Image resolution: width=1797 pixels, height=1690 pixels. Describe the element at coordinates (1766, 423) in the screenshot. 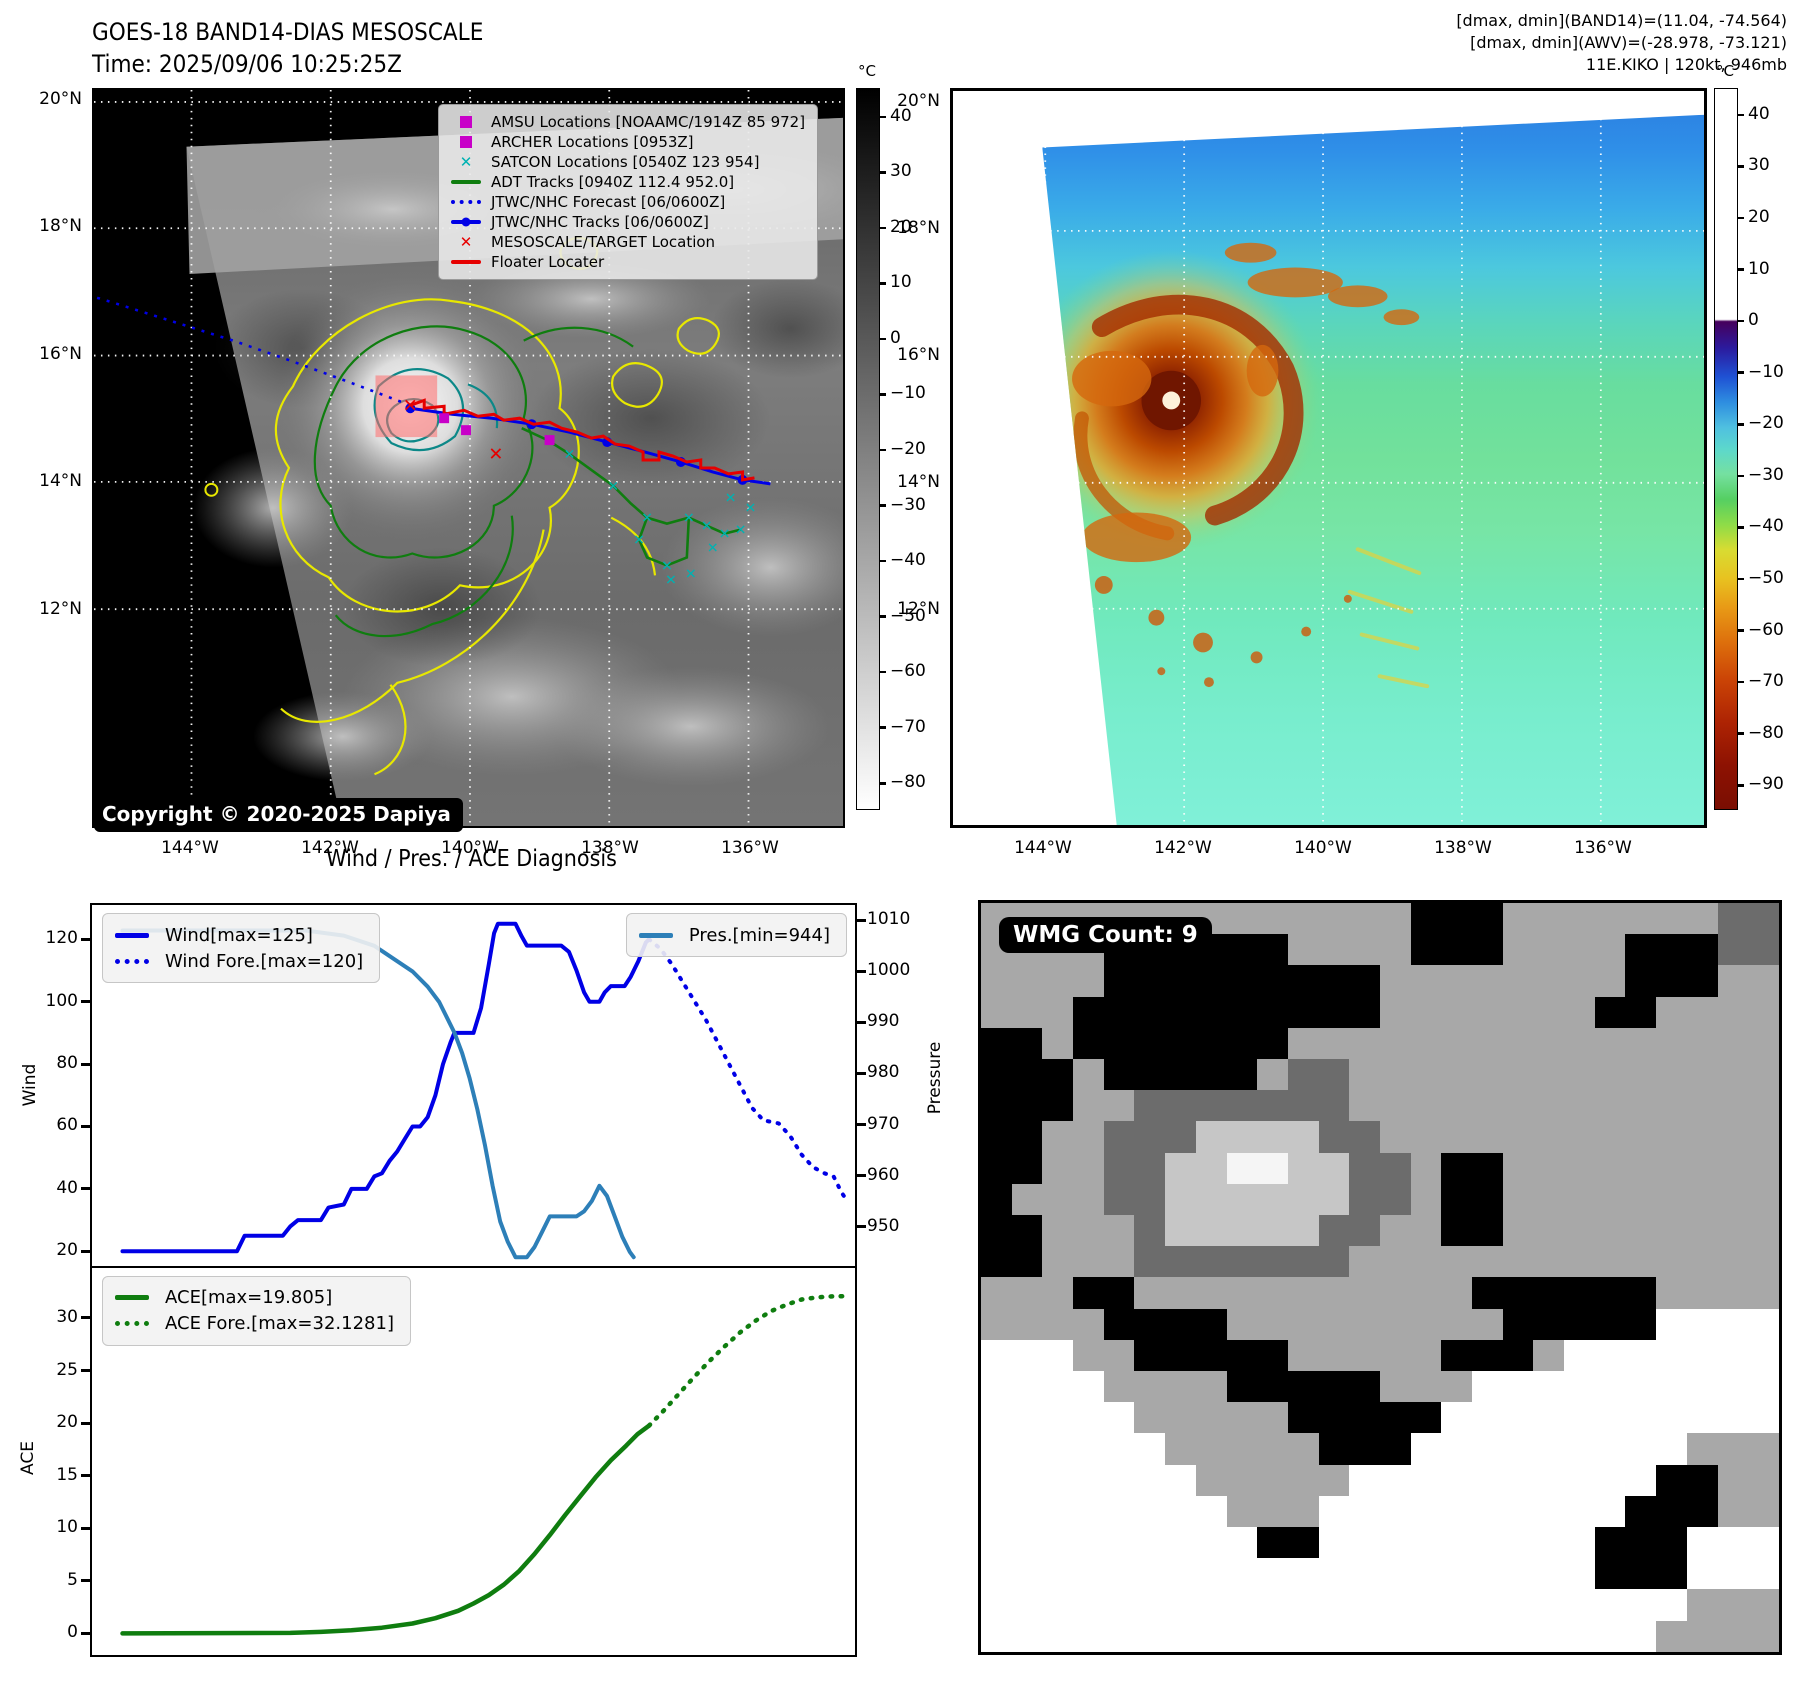

I see `colorbar-tick-label: −20` at that location.